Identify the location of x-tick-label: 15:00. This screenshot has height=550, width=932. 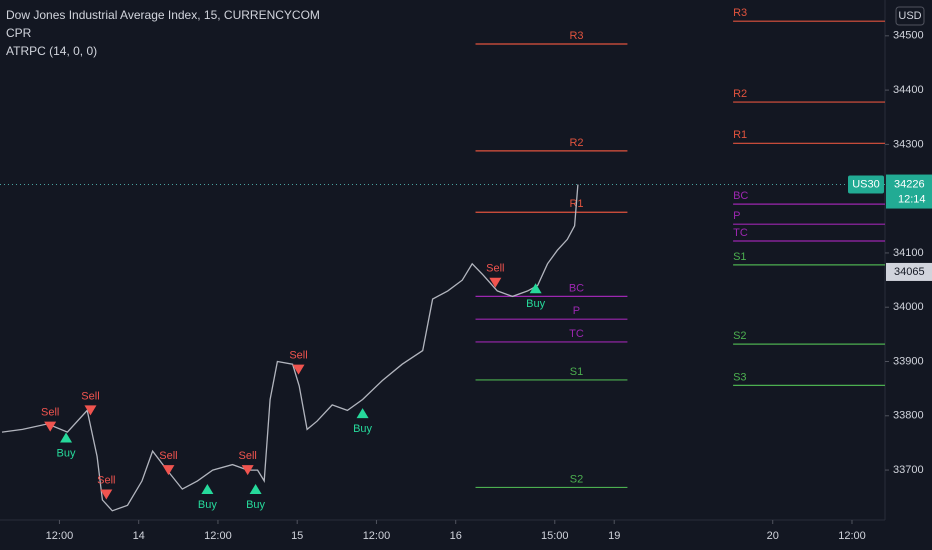
(555, 536).